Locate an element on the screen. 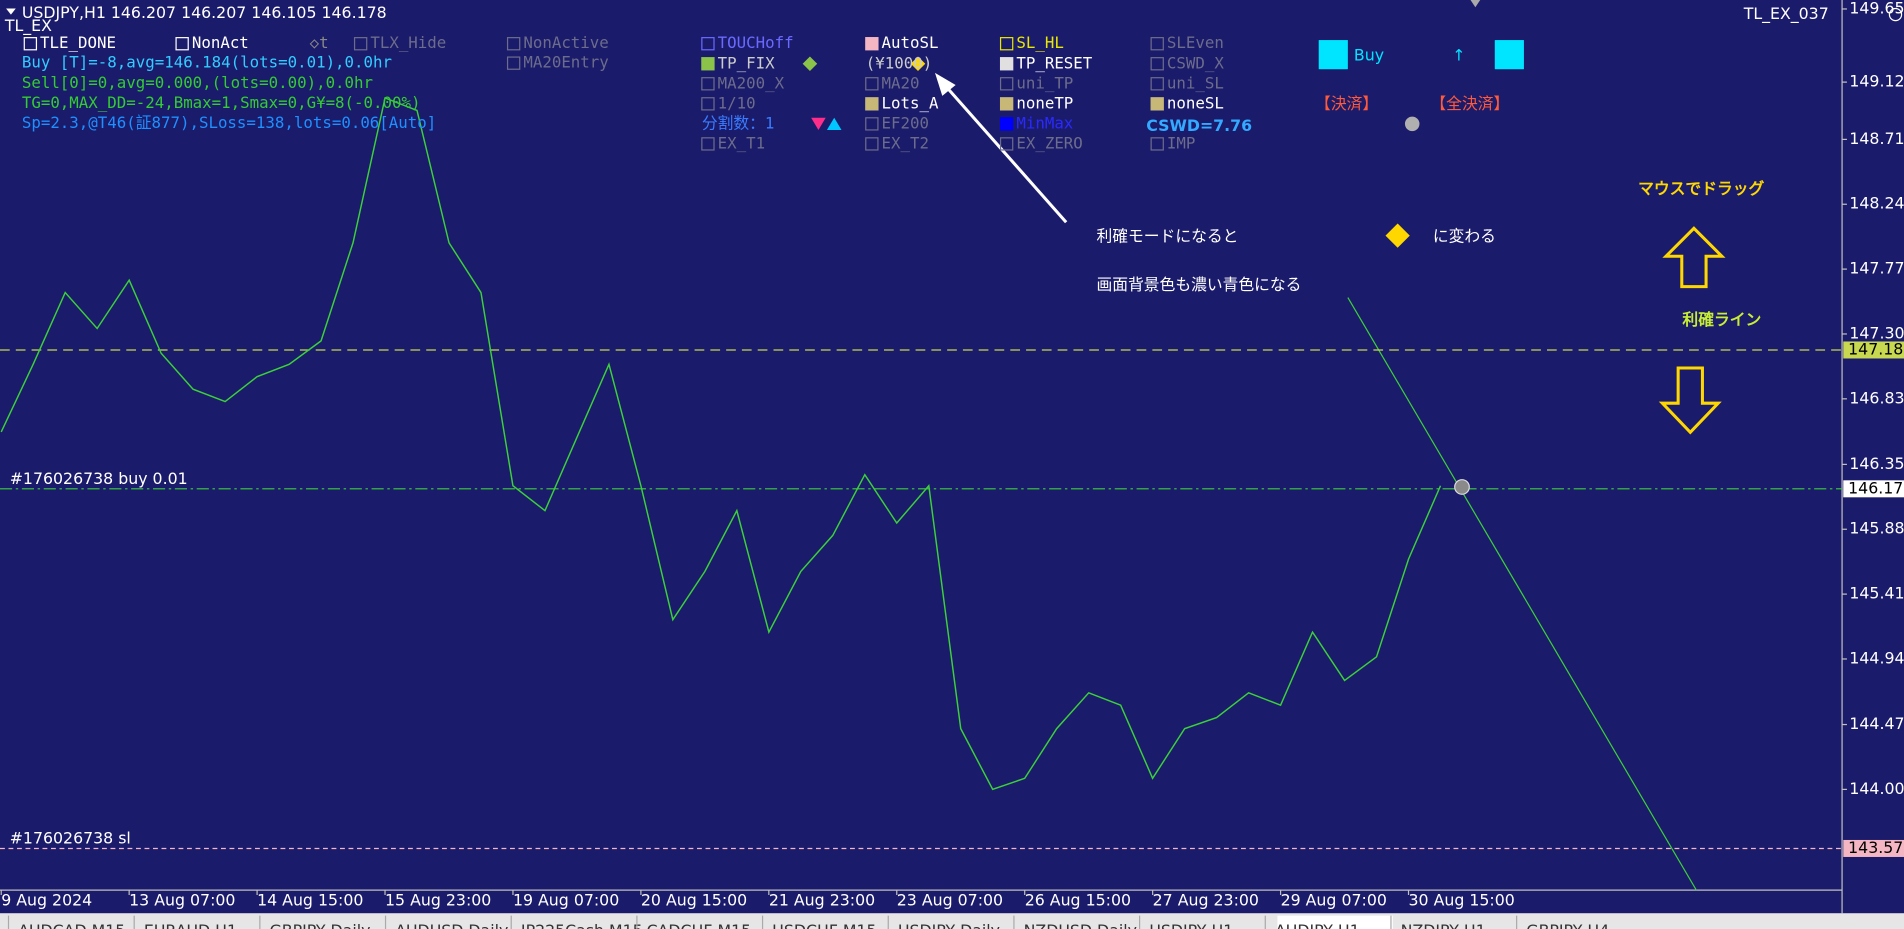 This screenshot has height=929, width=1904. drag-hint: マウスでドラッグ is located at coordinates (1701, 188).